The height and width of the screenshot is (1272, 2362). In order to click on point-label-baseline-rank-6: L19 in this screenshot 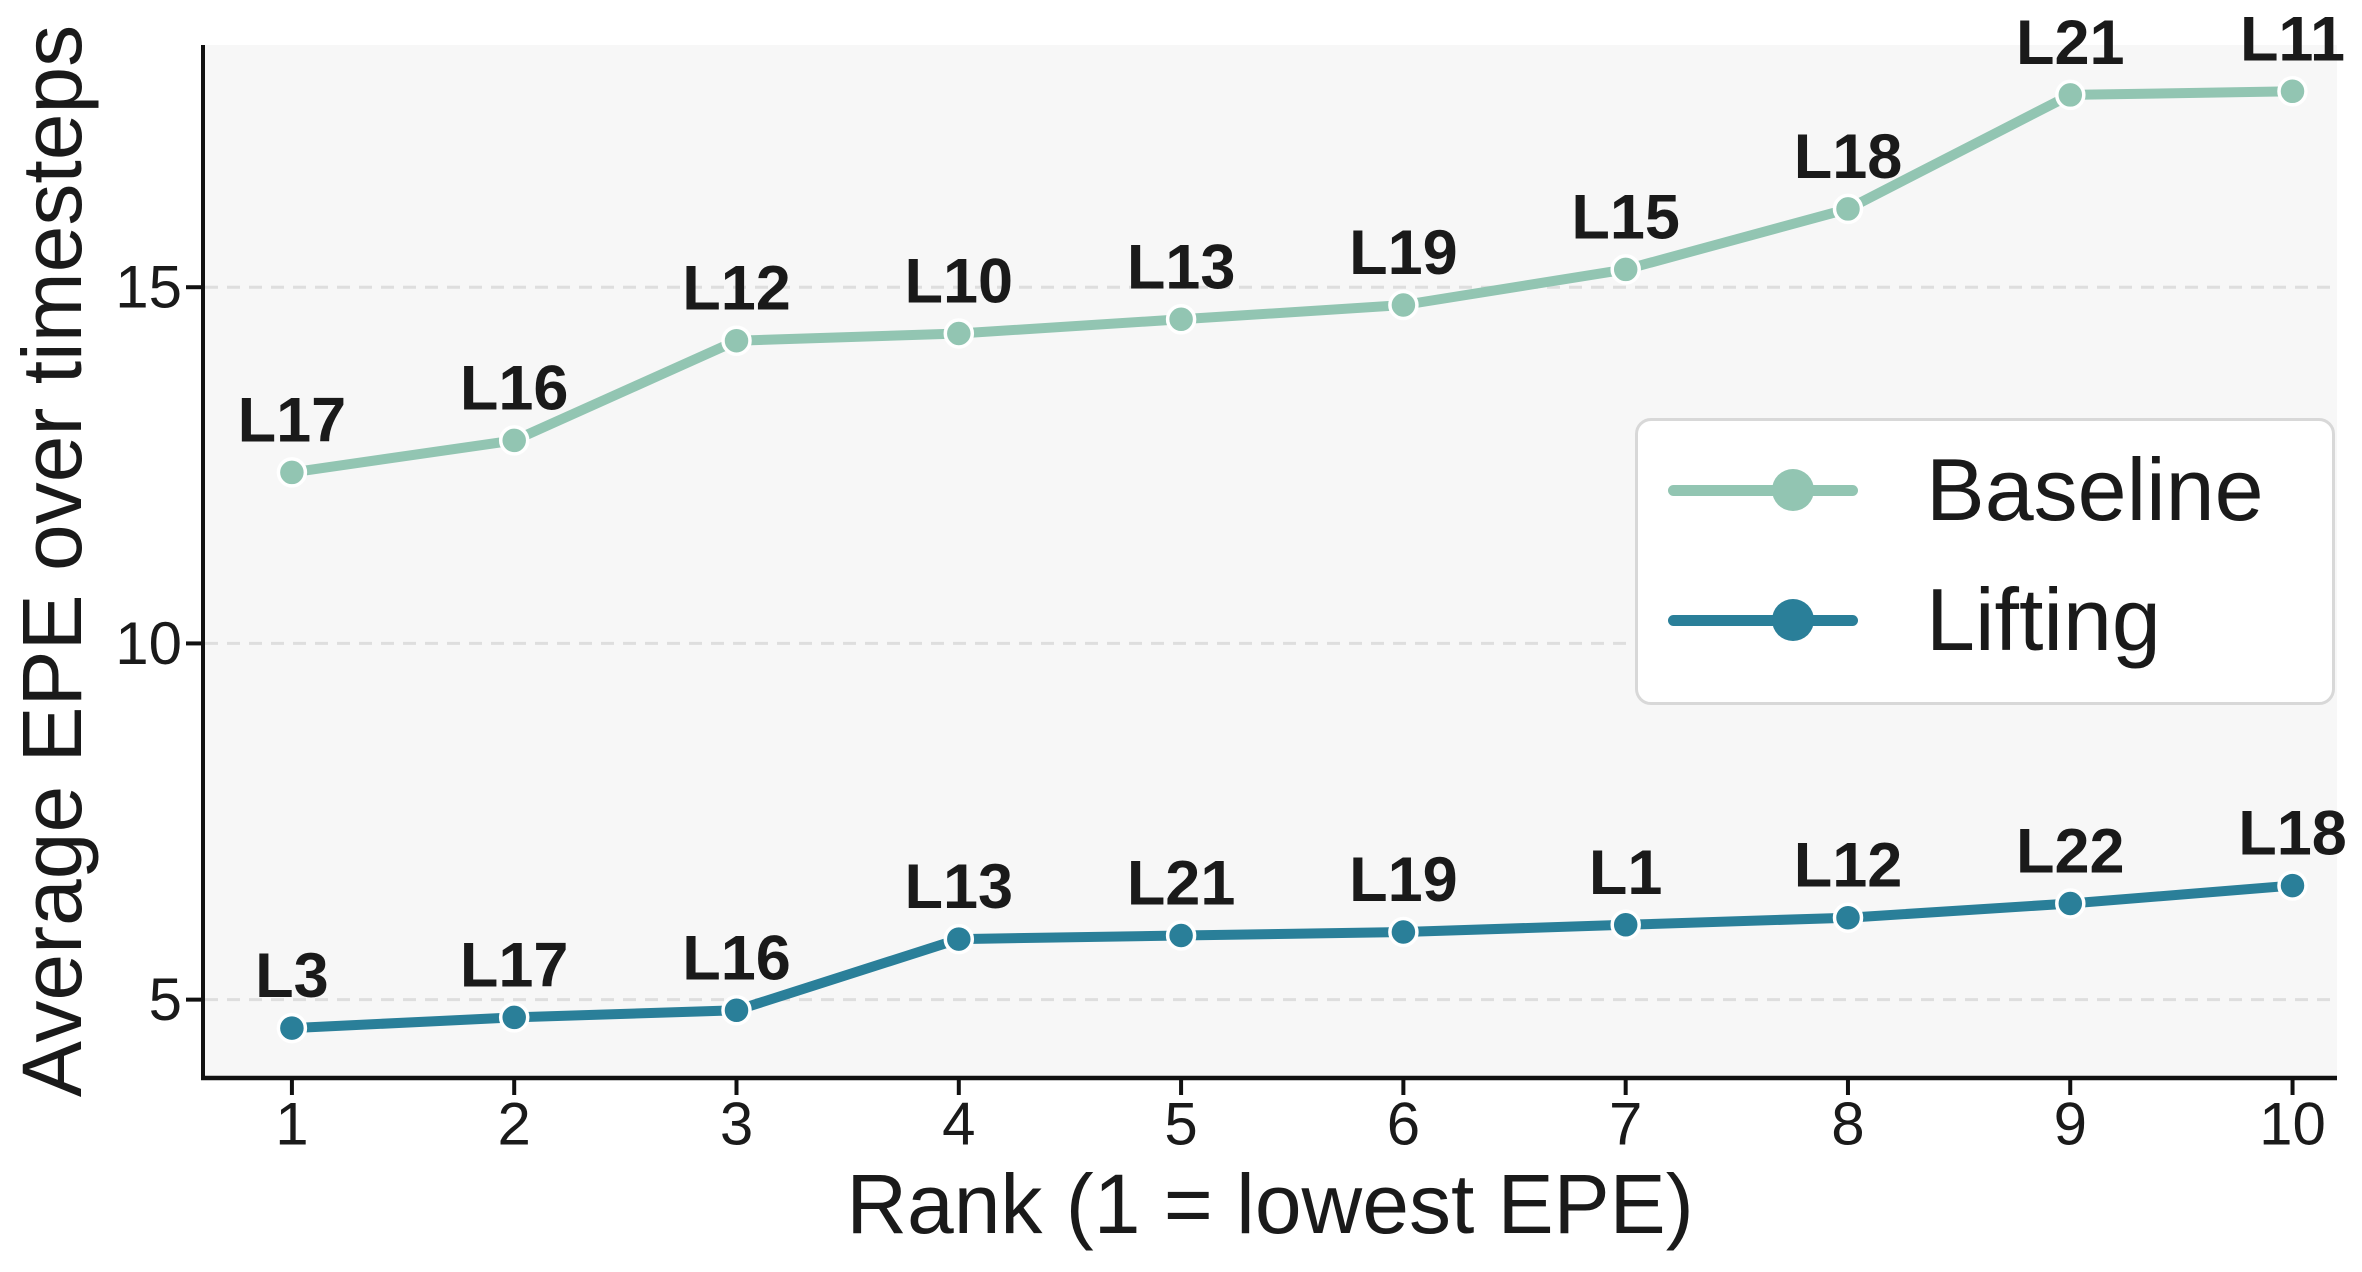, I will do `click(1403, 253)`.